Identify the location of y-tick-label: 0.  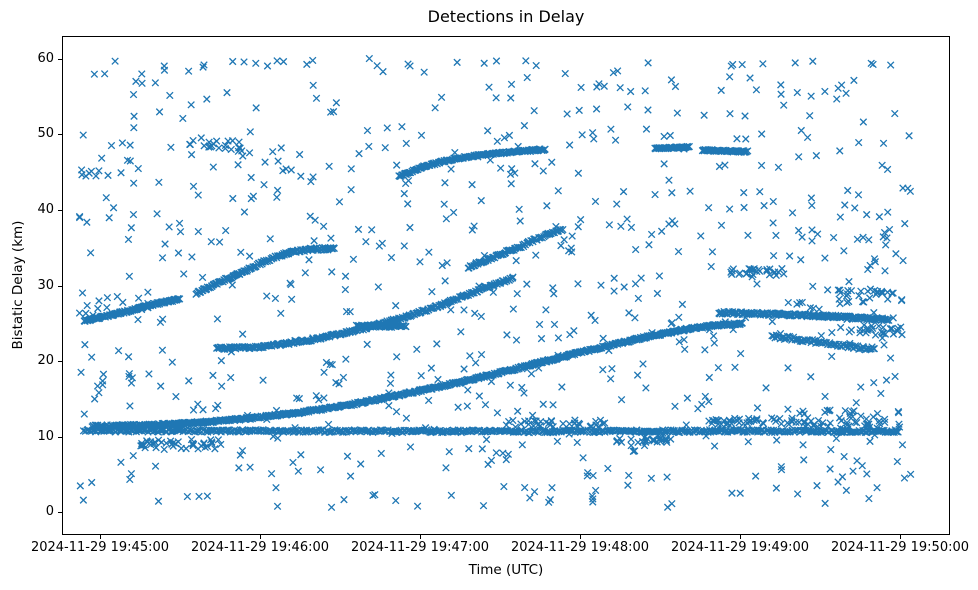
(49, 511).